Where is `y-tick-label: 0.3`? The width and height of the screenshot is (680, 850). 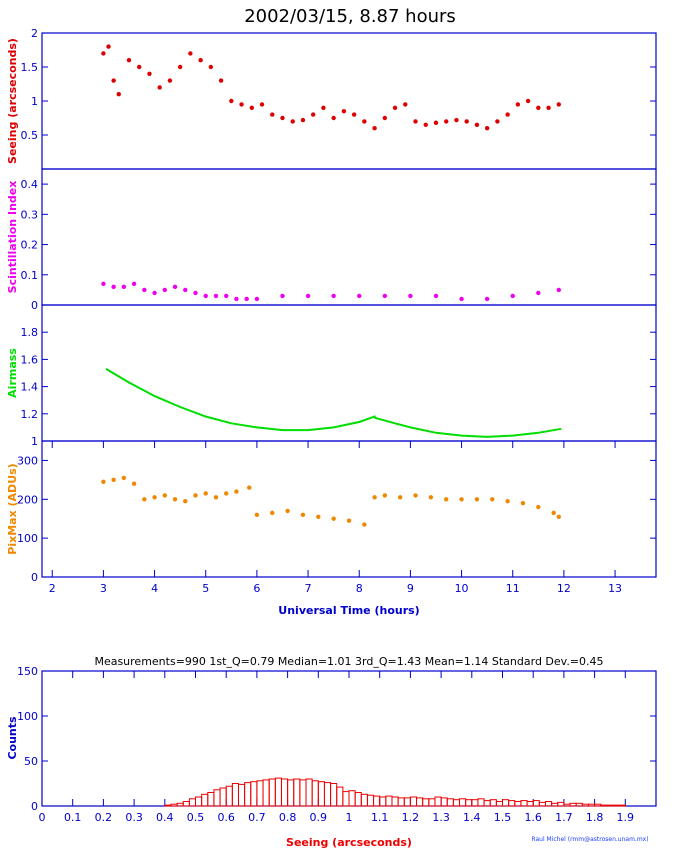 y-tick-label: 0.3 is located at coordinates (30, 214).